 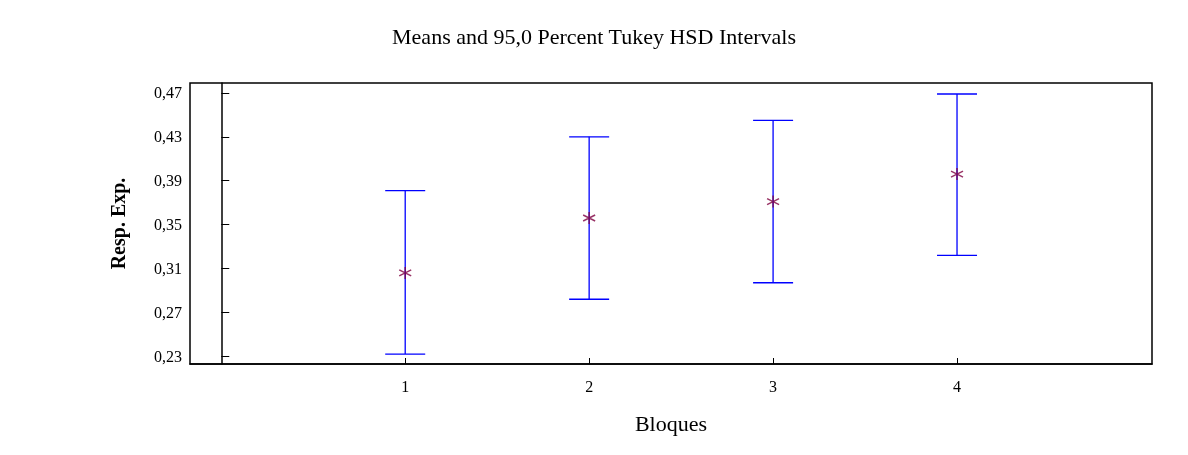 What do you see at coordinates (773, 386) in the screenshot?
I see `x-tick-label: 3` at bounding box center [773, 386].